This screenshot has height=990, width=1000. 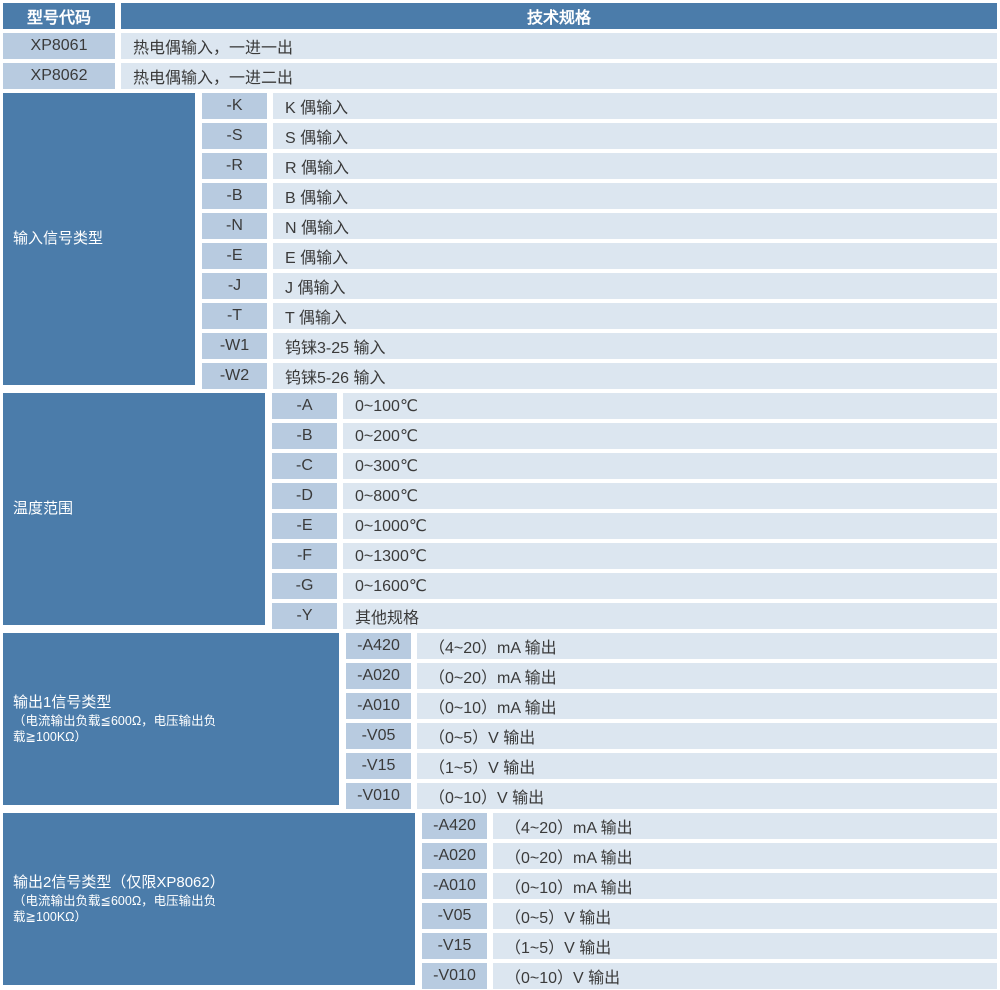 What do you see at coordinates (559, 46) in the screenshot?
I see `model-desc-cell: 热电偶输入，一进一出` at bounding box center [559, 46].